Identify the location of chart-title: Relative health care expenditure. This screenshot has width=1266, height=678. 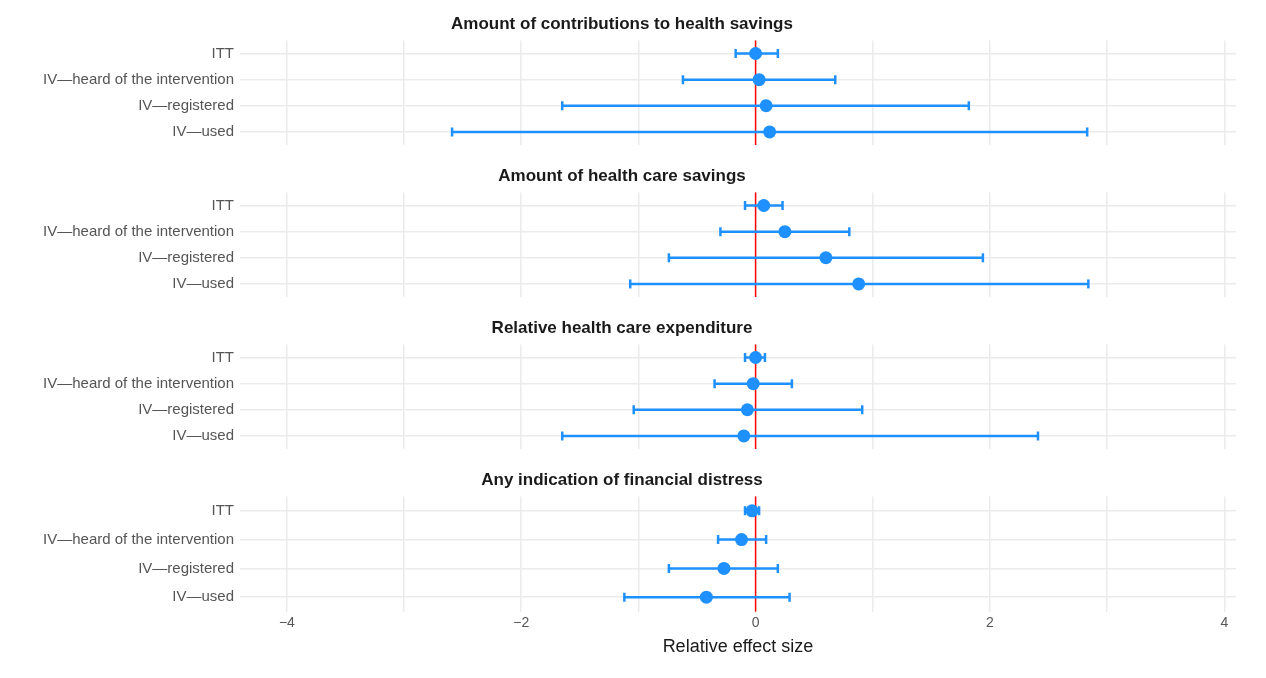
(622, 327).